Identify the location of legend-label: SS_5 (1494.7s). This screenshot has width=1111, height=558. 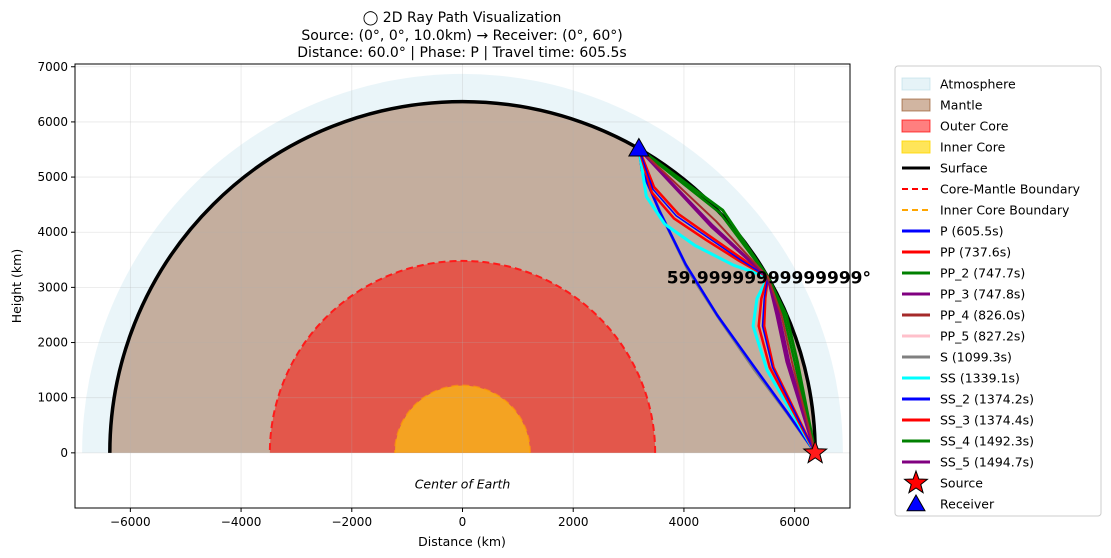
(987, 462).